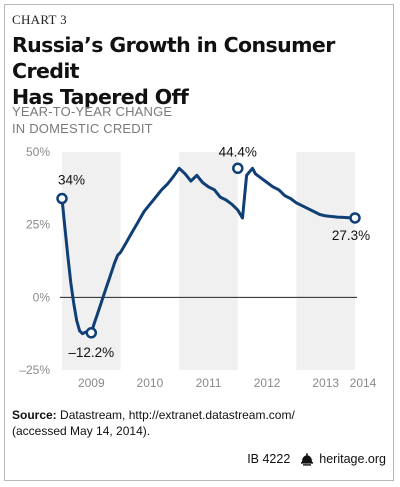  What do you see at coordinates (269, 459) in the screenshot?
I see `brief-id: IB 4222` at bounding box center [269, 459].